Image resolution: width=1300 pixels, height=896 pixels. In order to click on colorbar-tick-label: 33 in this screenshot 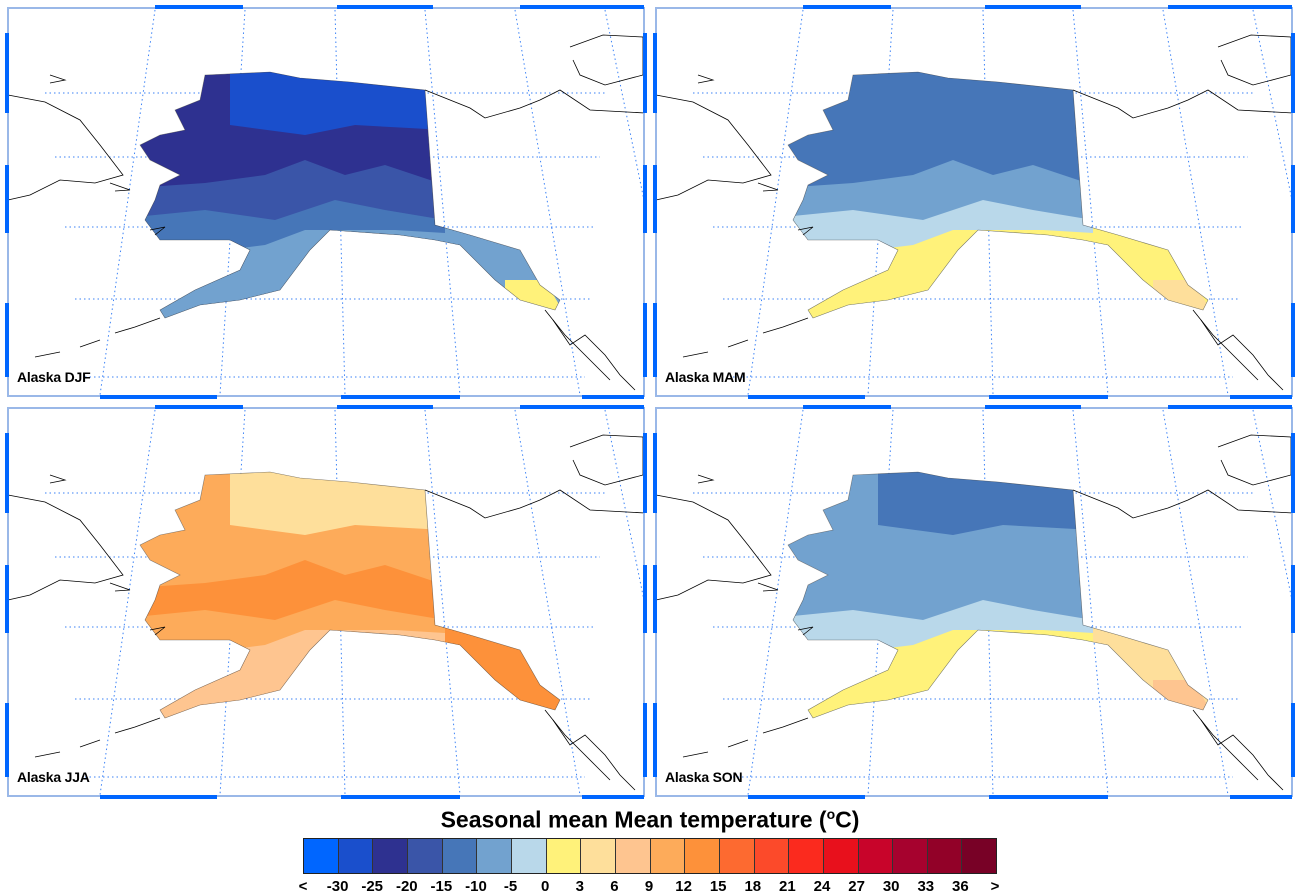, I will do `click(926, 886)`.